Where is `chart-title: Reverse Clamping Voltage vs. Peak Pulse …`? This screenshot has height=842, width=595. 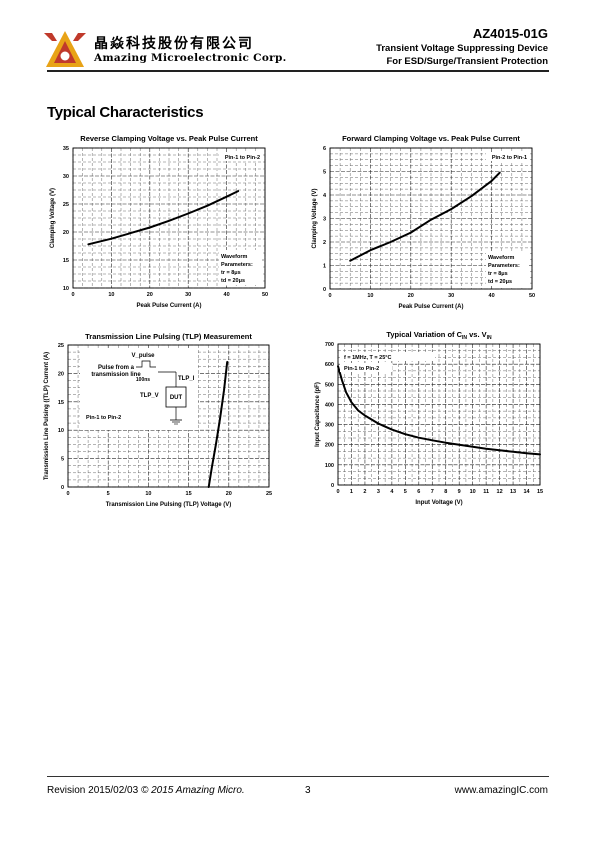 chart-title: Reverse Clamping Voltage vs. Peak Pulse … is located at coordinates (169, 138).